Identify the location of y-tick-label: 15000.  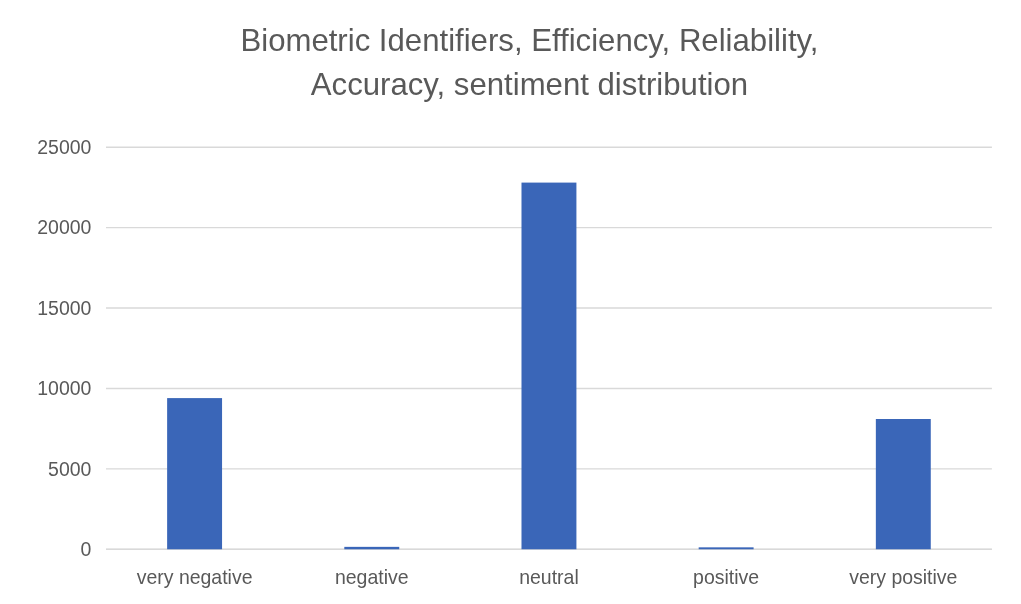
(64, 307).